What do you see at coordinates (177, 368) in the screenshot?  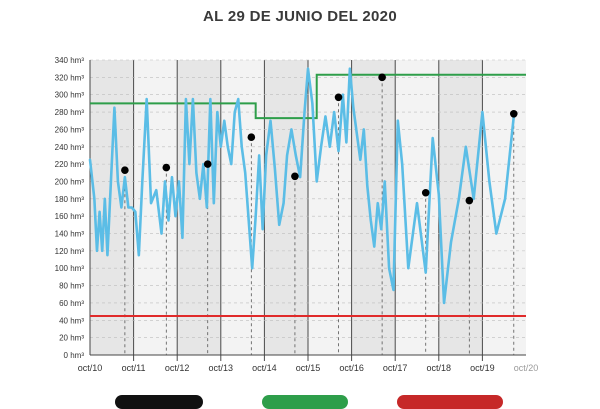 I see `x-tick-label: oct/12` at bounding box center [177, 368].